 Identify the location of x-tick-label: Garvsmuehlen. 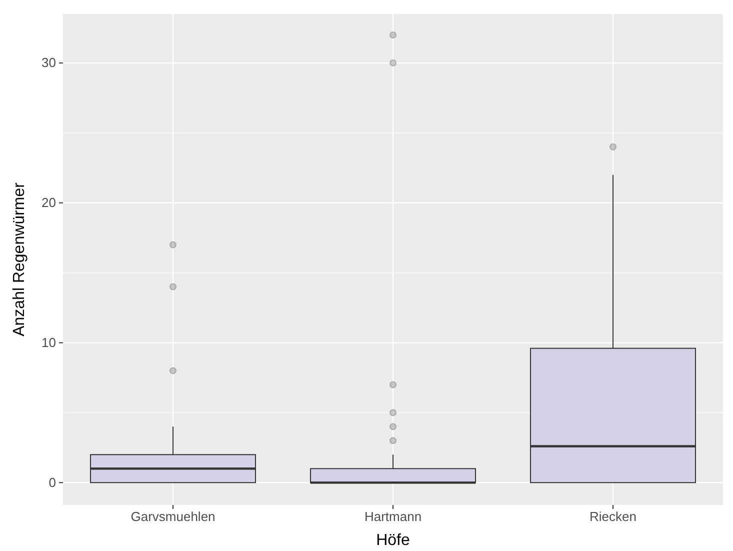
(173, 516).